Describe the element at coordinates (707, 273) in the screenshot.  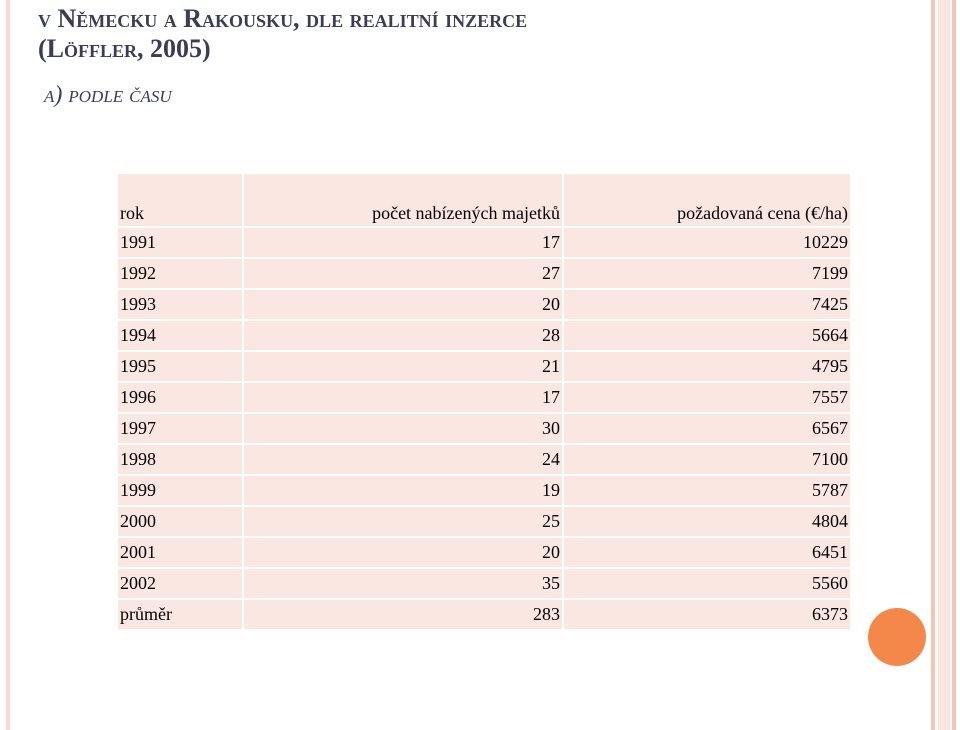
I see `cell-price: 7199` at that location.